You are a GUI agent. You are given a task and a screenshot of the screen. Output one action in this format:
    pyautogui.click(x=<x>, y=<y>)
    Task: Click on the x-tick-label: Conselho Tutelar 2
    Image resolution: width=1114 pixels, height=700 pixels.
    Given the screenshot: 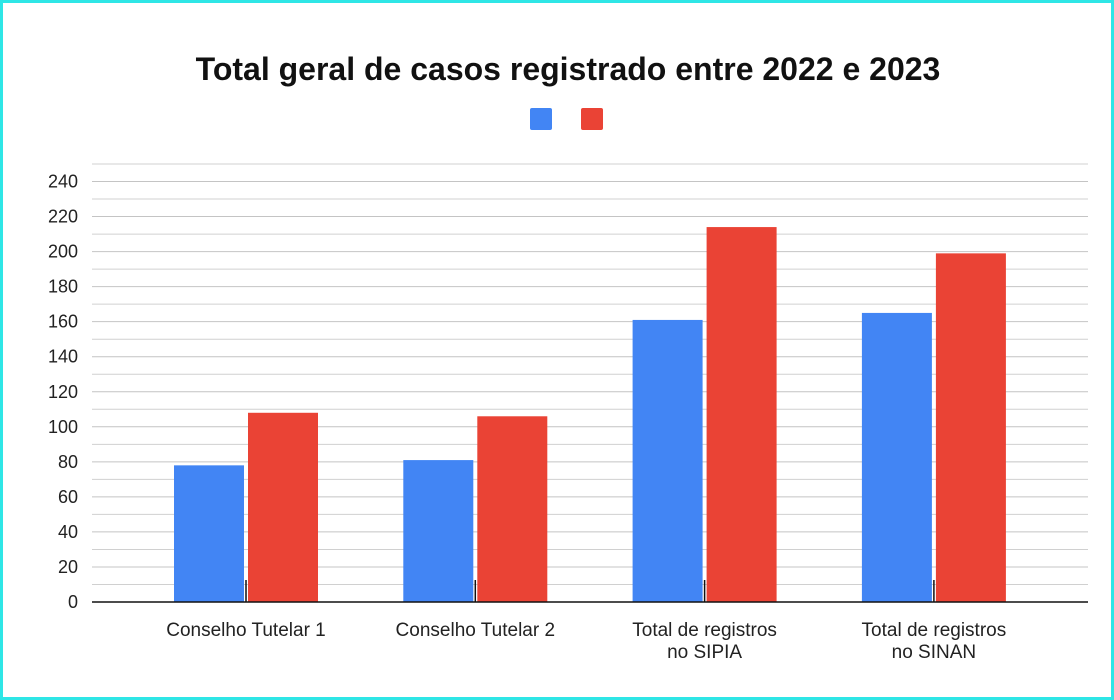 What is the action you would take?
    pyautogui.click(x=475, y=630)
    